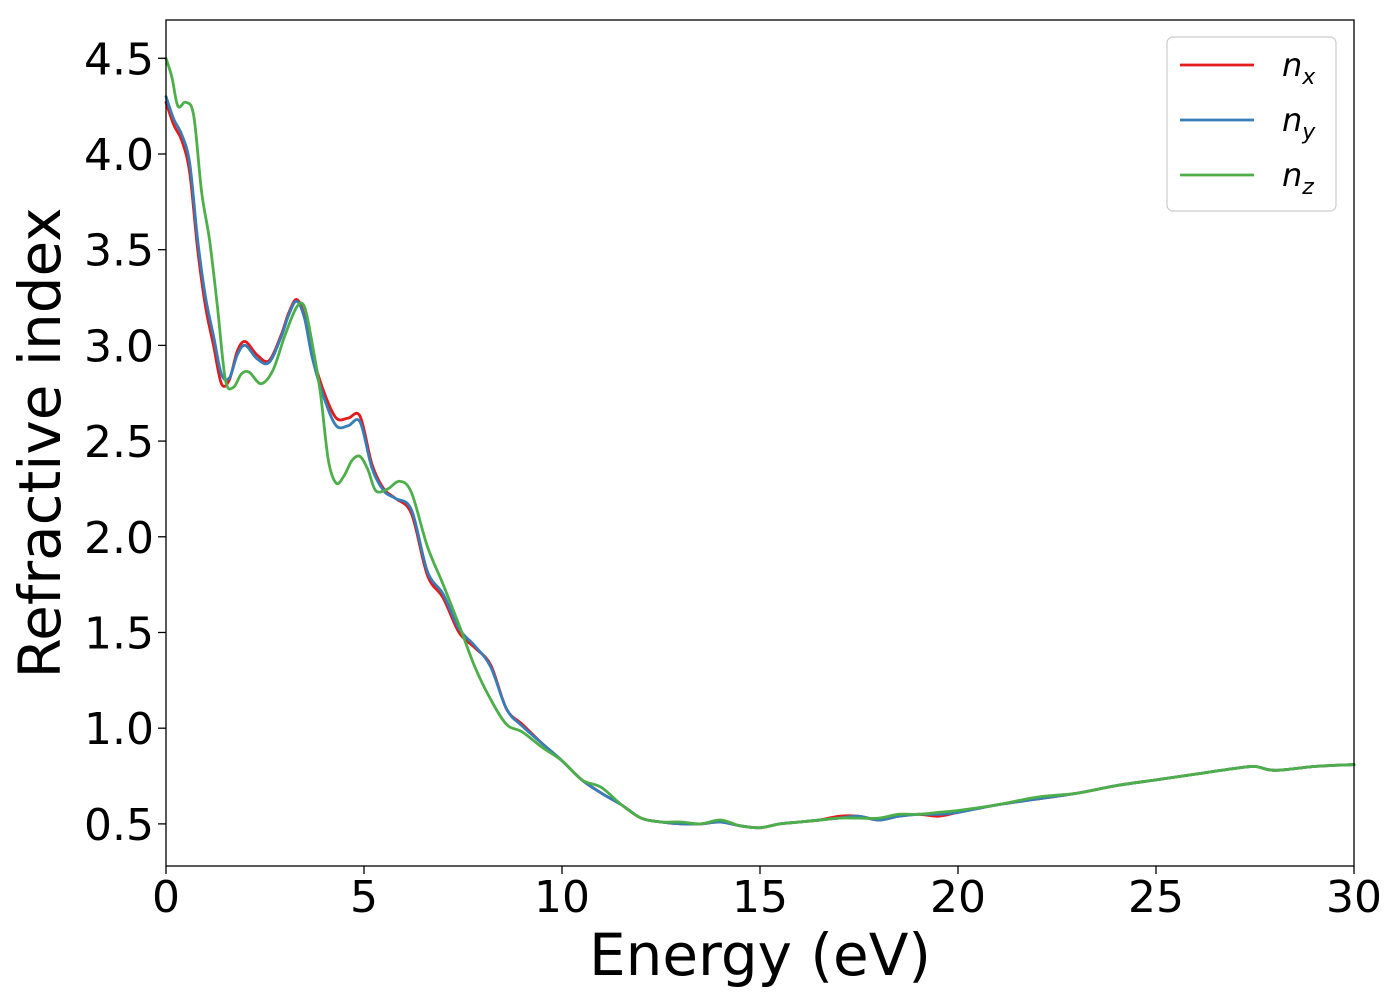  What do you see at coordinates (562, 897) in the screenshot?
I see `x-tick-label: 10` at bounding box center [562, 897].